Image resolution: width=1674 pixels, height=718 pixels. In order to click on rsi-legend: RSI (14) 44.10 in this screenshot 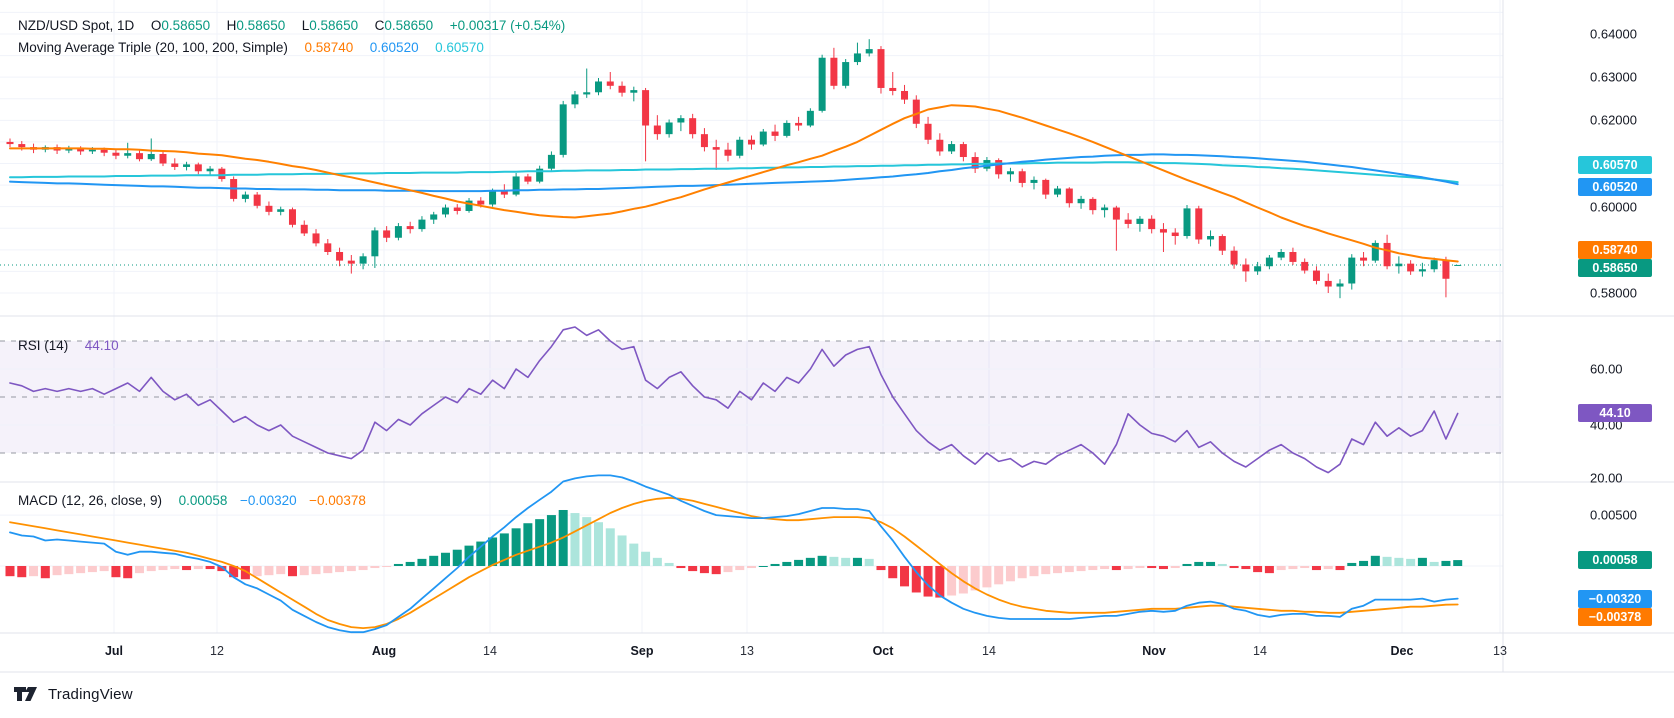, I will do `click(68, 345)`.